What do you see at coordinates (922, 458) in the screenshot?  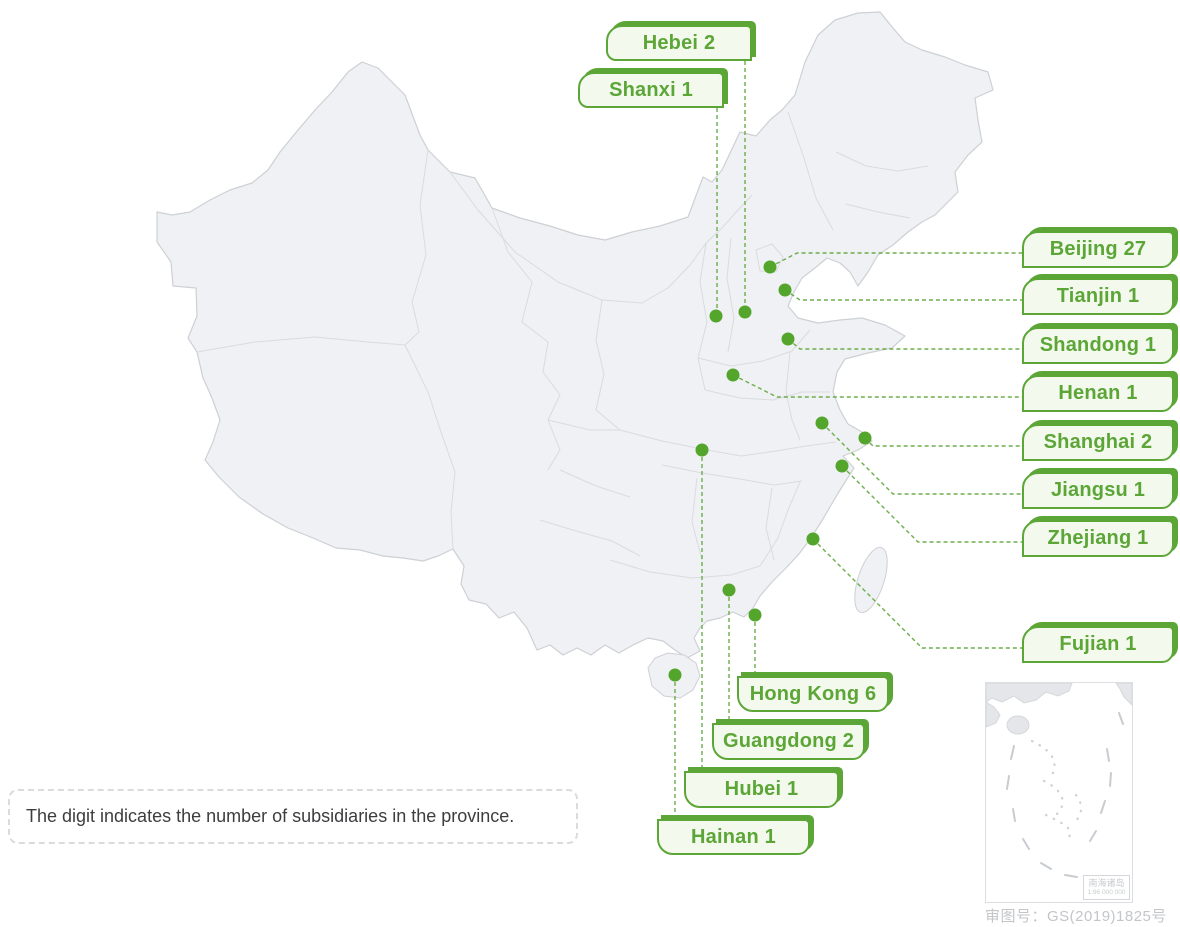 I see `connector-line-jiangsu` at bounding box center [922, 458].